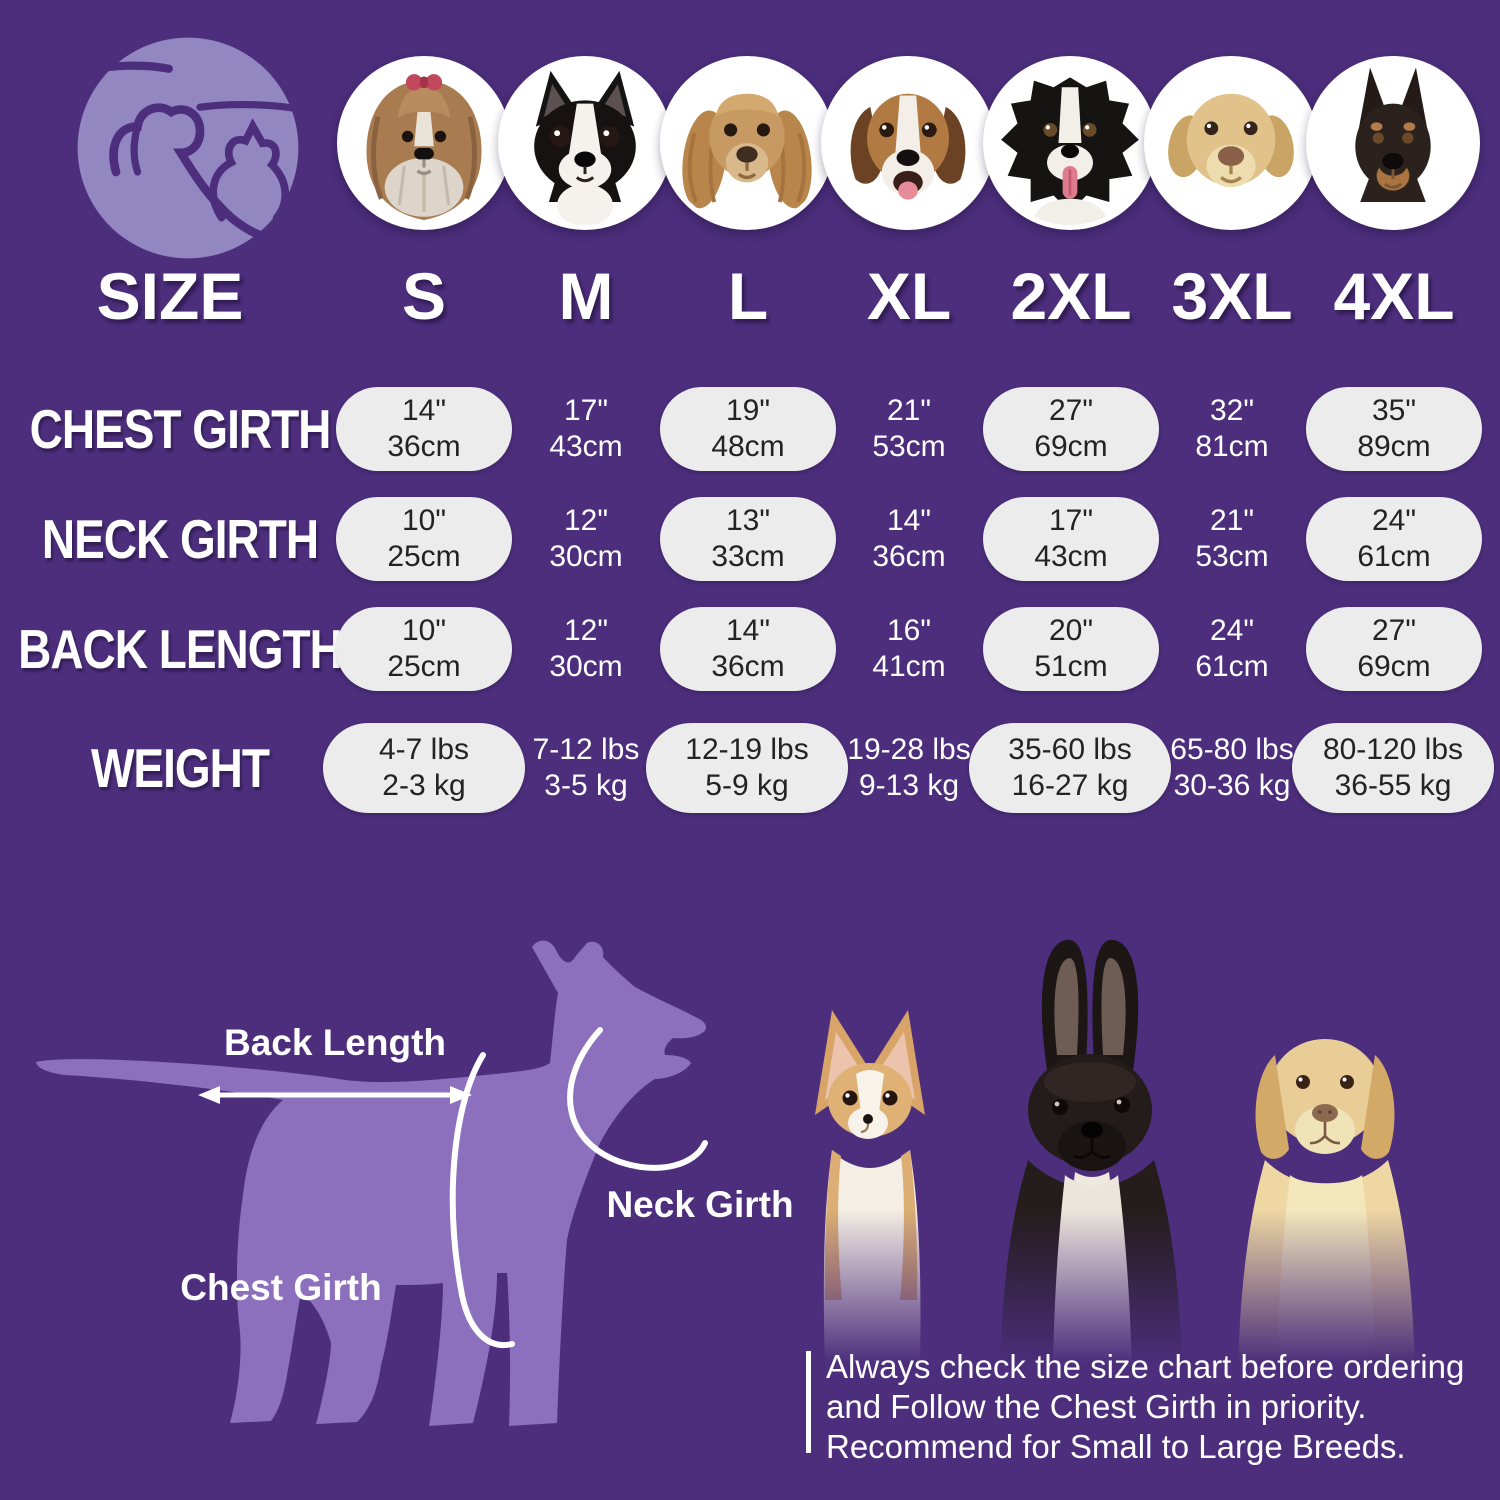  I want to click on cell-back-s: 10" 25cm, so click(424, 649).